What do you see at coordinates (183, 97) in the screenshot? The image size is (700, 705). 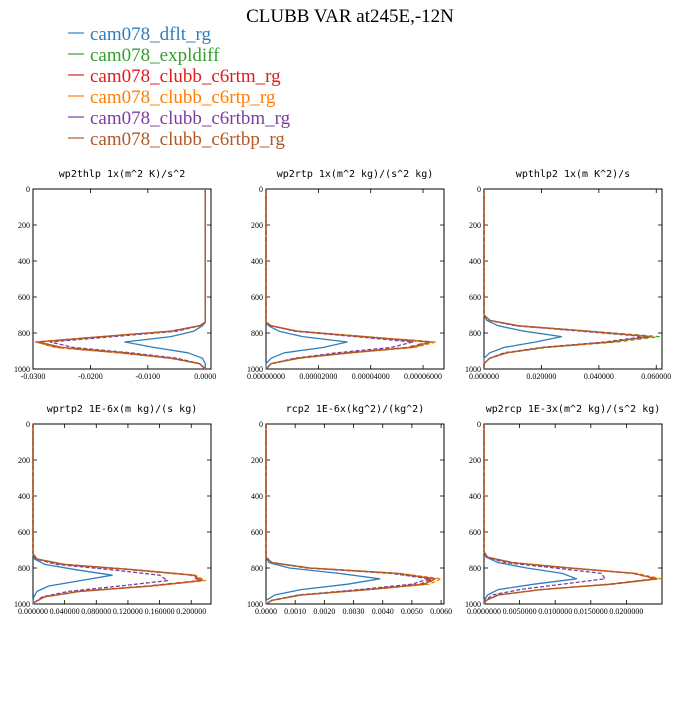 I see `legend-label: cam078_clubb_c6rtp_rg` at bounding box center [183, 97].